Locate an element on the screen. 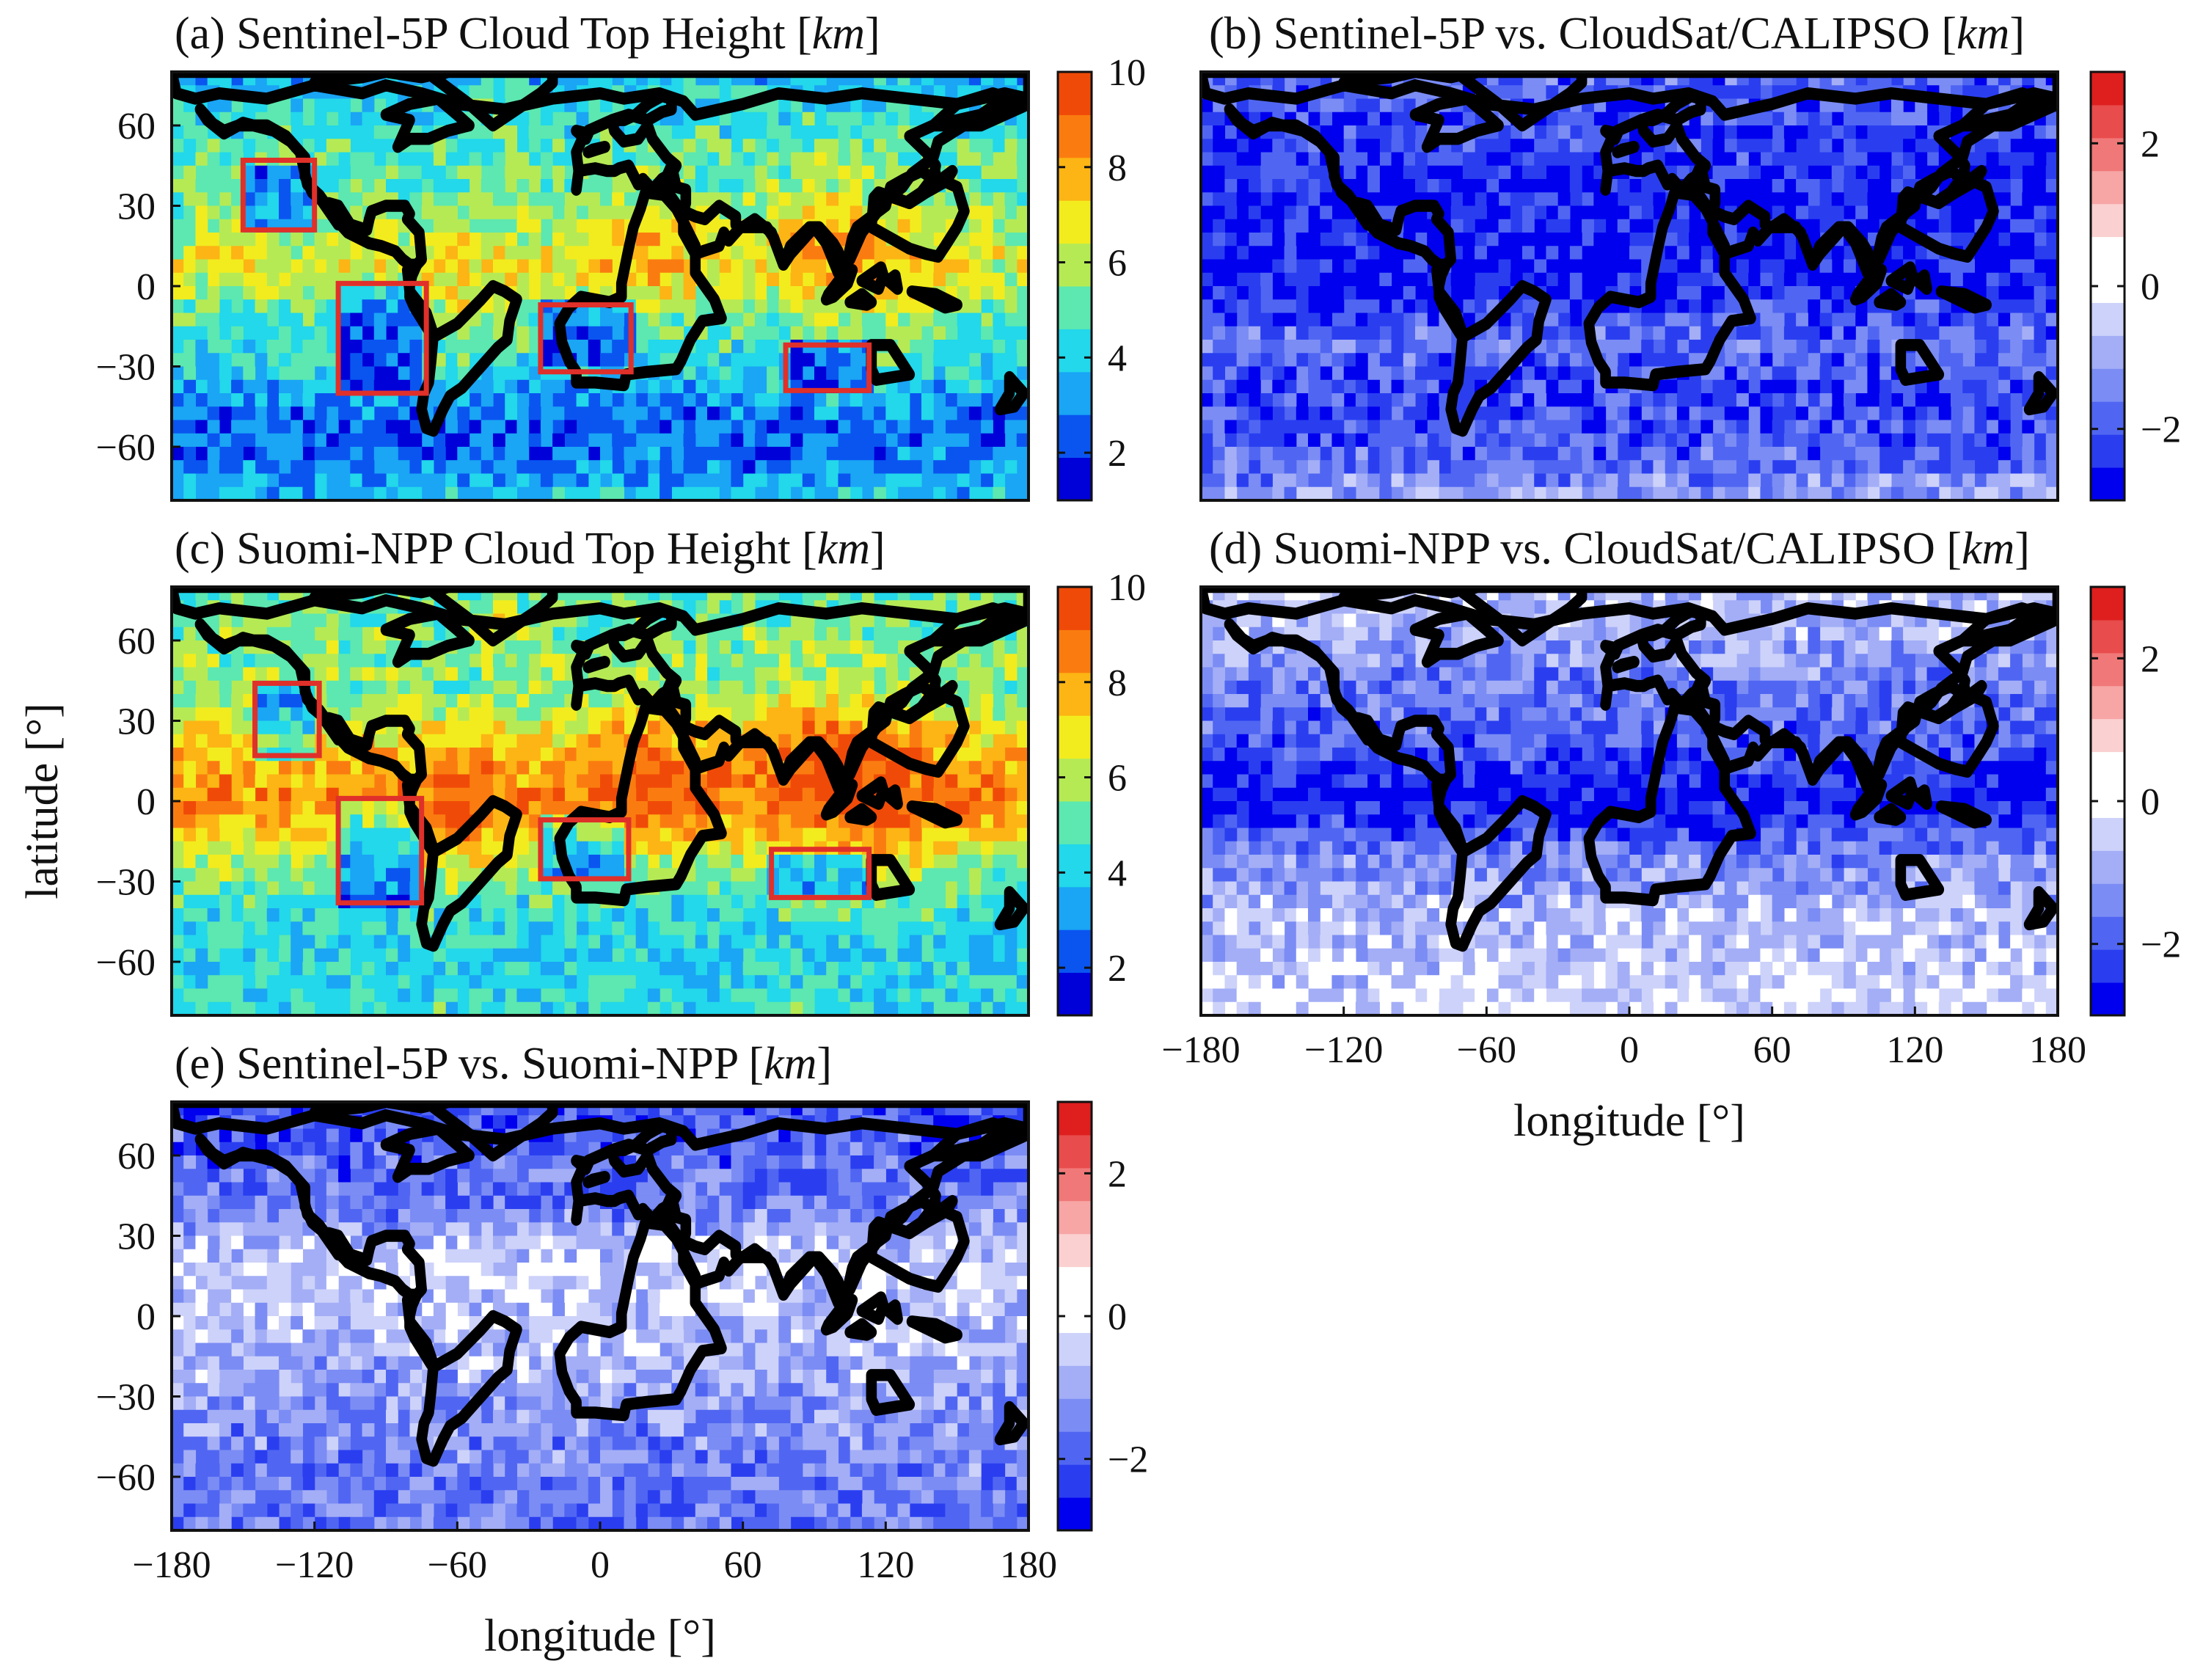 The image size is (2192, 1680). cloud-top-height-map-c is located at coordinates (600, 798).